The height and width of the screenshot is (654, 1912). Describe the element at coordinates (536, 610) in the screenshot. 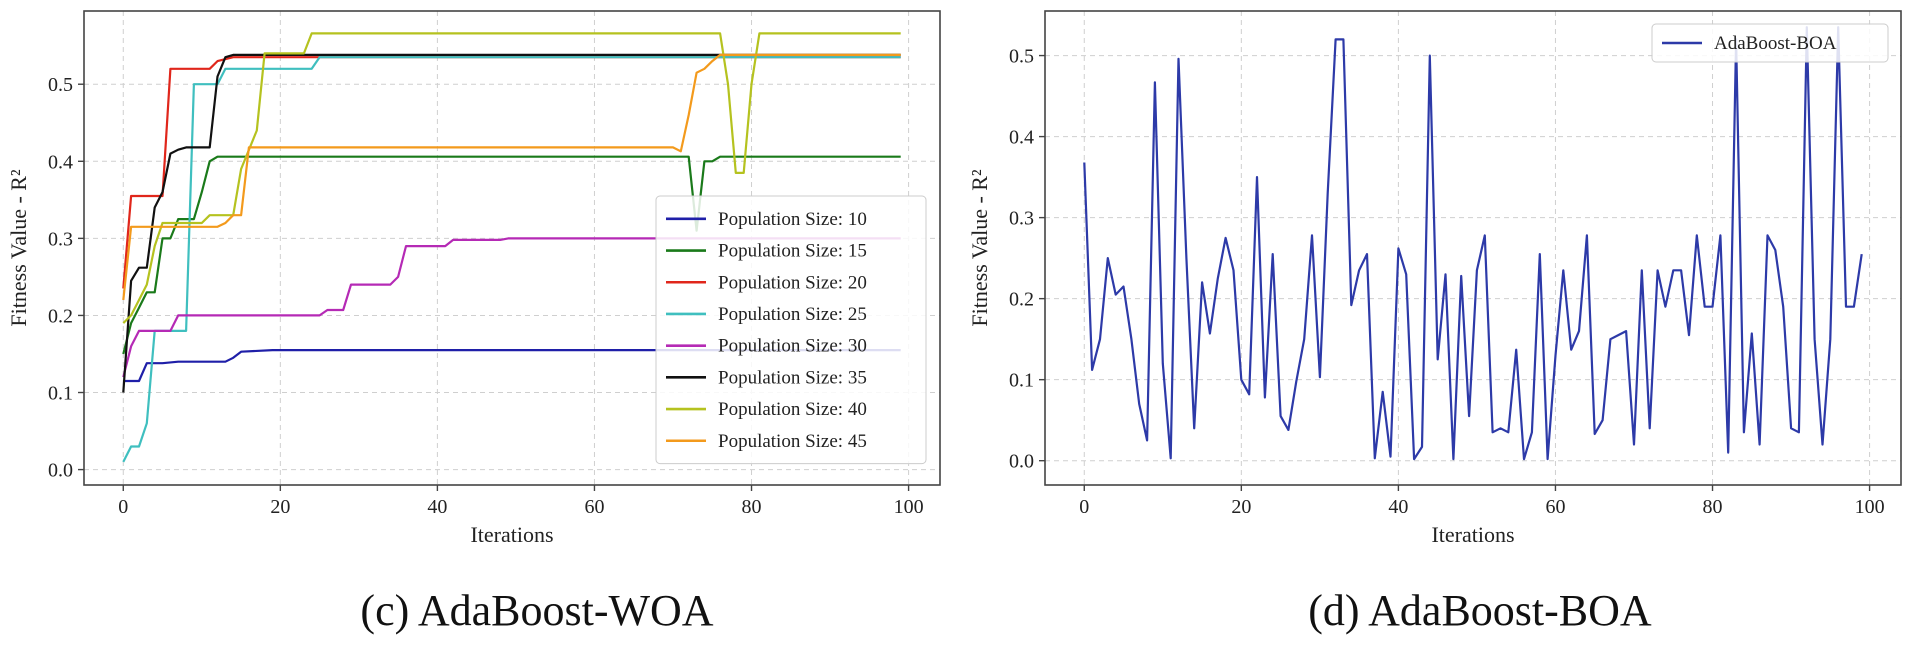

I see `chart-caption: (c) AdaBoost-WOA` at that location.